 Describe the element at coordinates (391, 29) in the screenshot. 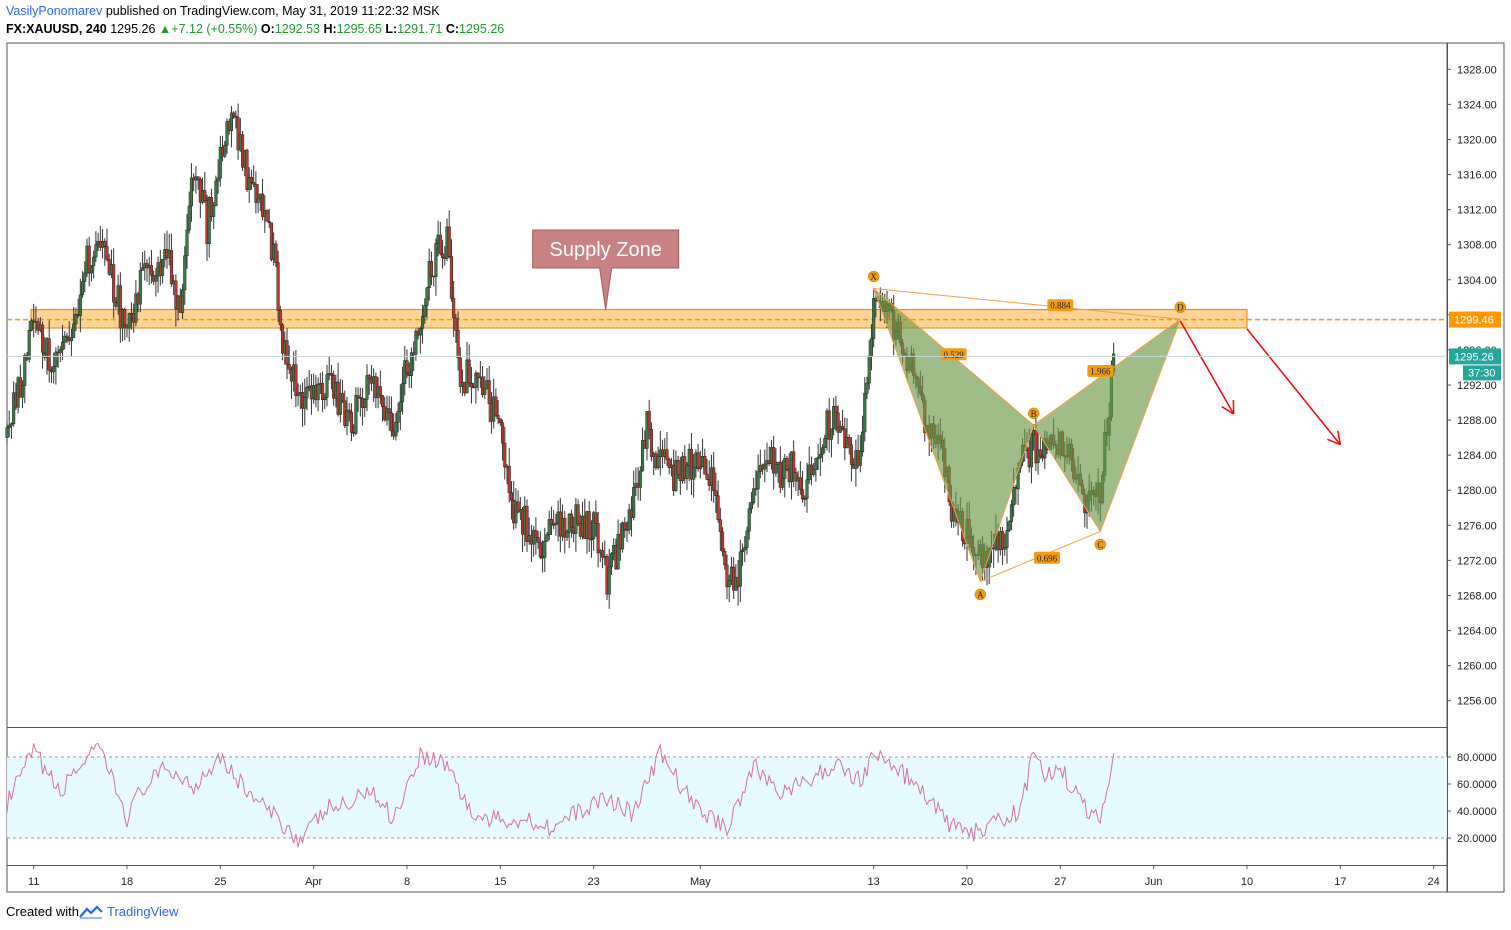

I see `low-label: L:` at that location.